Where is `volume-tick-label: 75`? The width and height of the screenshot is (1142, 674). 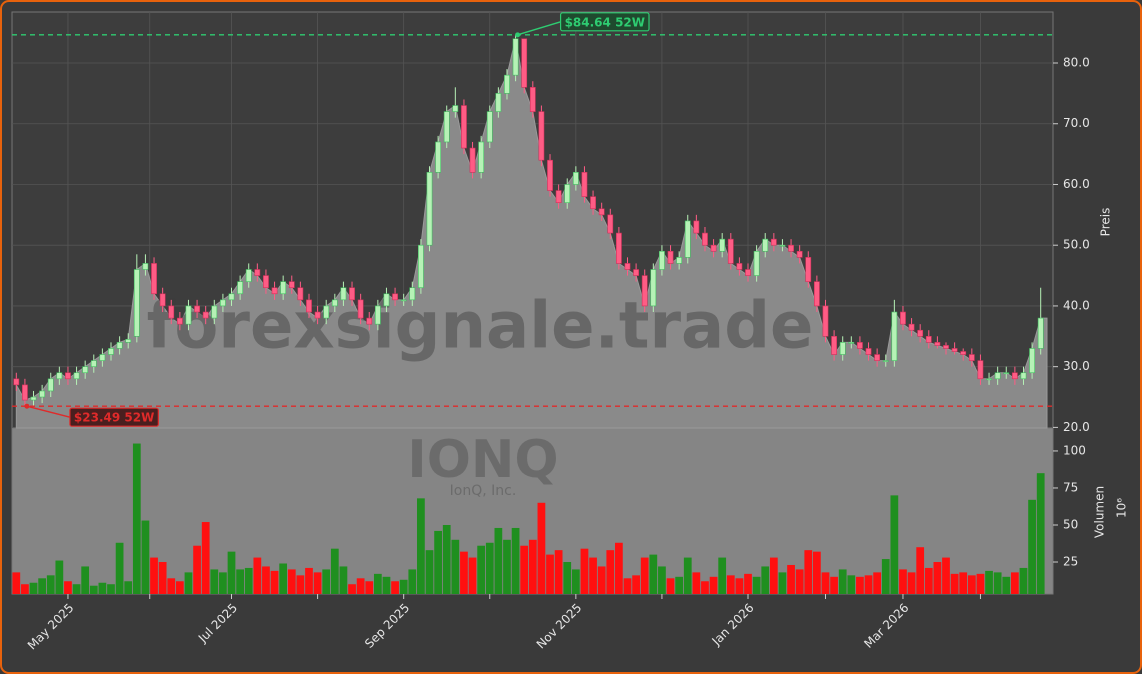
volume-tick-label: 75 is located at coordinates (1070, 487).